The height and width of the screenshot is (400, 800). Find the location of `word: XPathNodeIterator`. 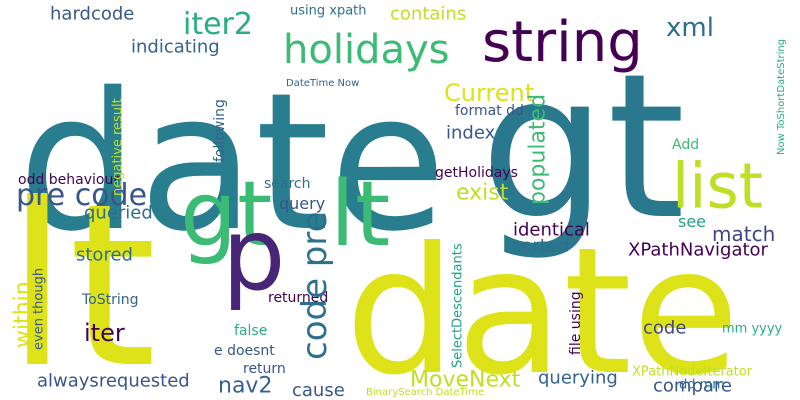

word: XPathNodeIterator is located at coordinates (692, 372).